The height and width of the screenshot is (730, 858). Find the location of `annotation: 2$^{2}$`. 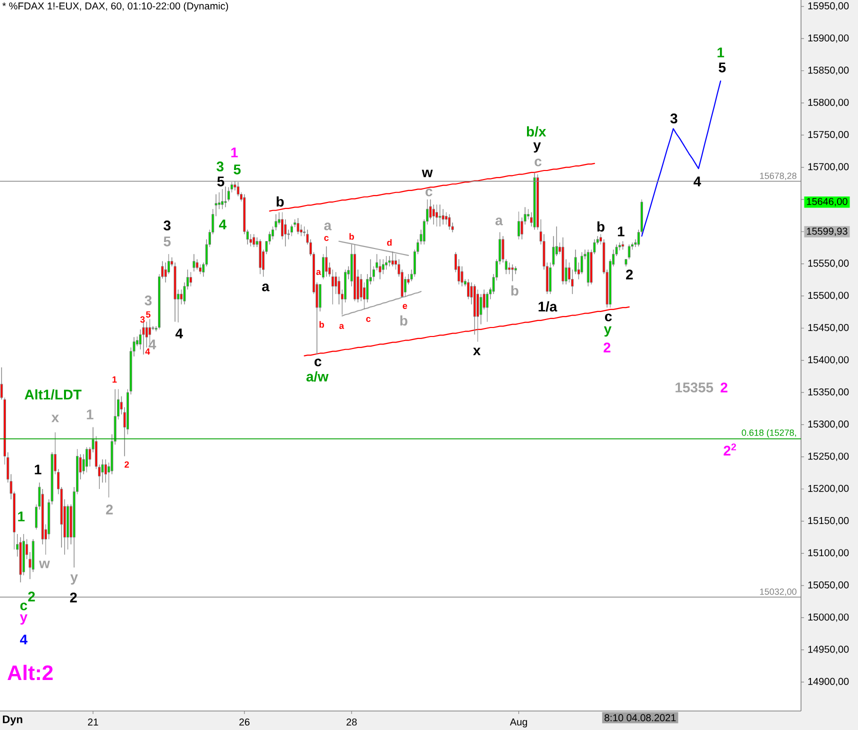

annotation: 2$^{2}$ is located at coordinates (730, 449).